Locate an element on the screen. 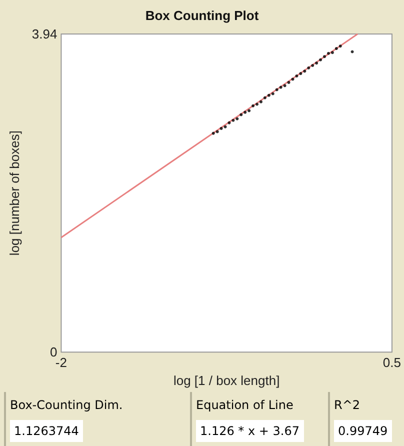  x-tick-label: 0.5 is located at coordinates (392, 362).